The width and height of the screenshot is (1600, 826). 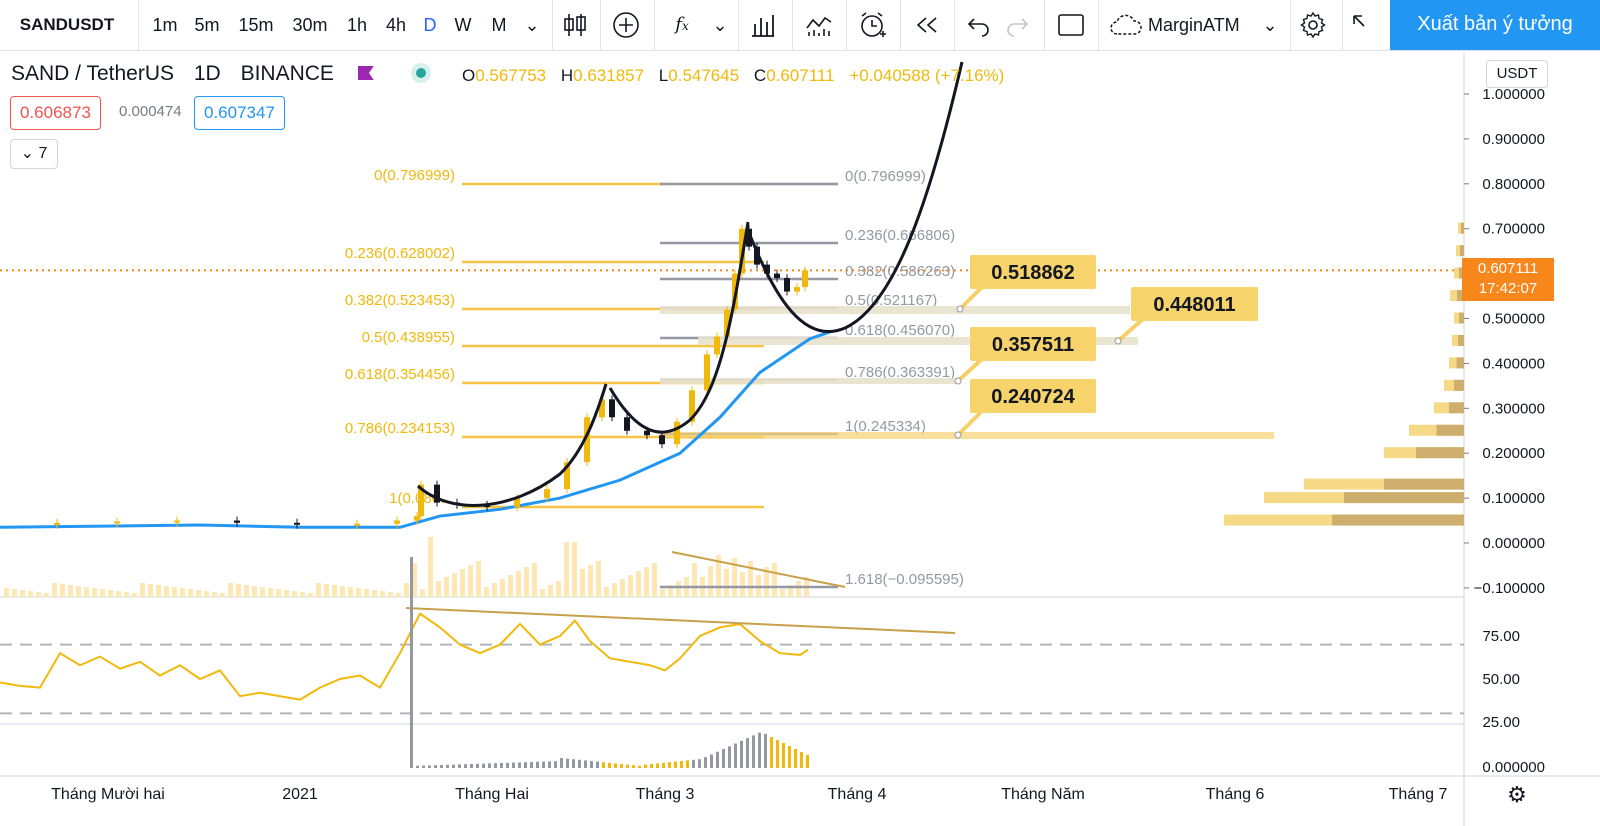 I want to click on interval-m: M, so click(x=499, y=25).